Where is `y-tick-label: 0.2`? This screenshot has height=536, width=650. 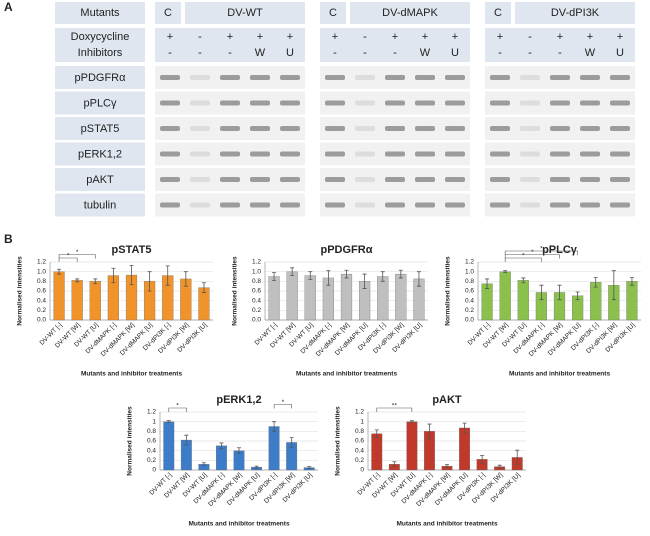
y-tick-label: 0.2 is located at coordinates (256, 310).